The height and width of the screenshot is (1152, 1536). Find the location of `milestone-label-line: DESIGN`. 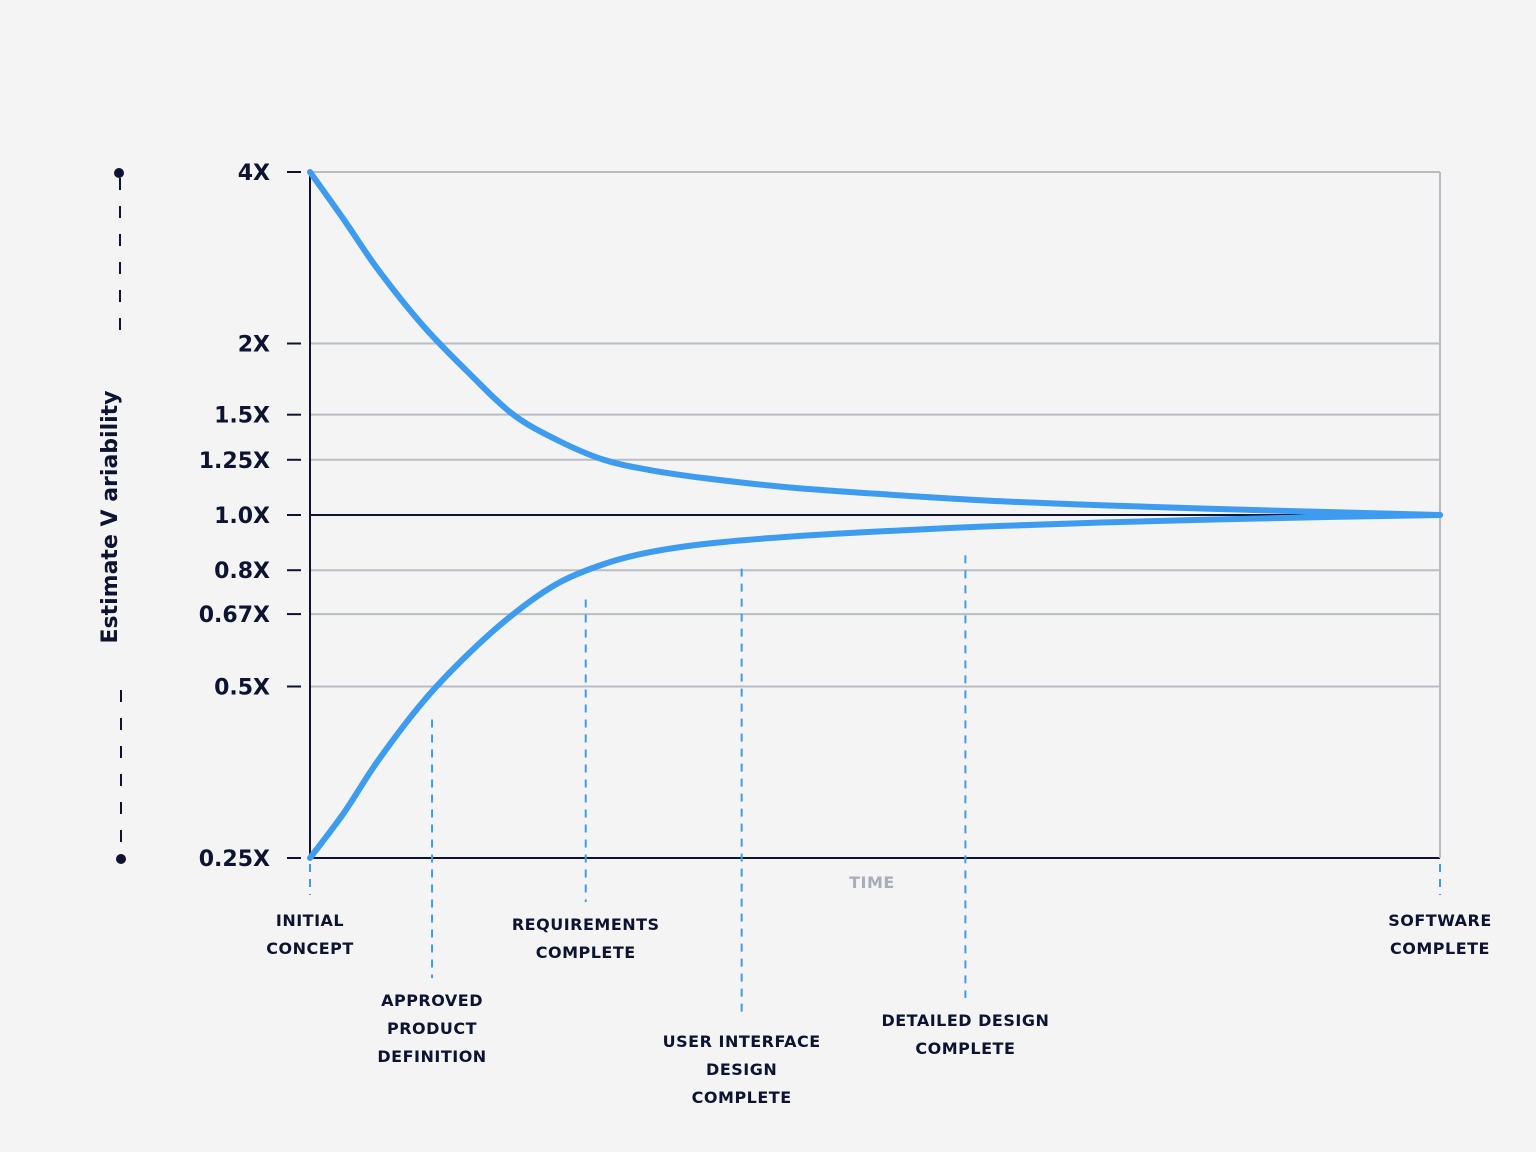

milestone-label-line: DESIGN is located at coordinates (741, 1069).